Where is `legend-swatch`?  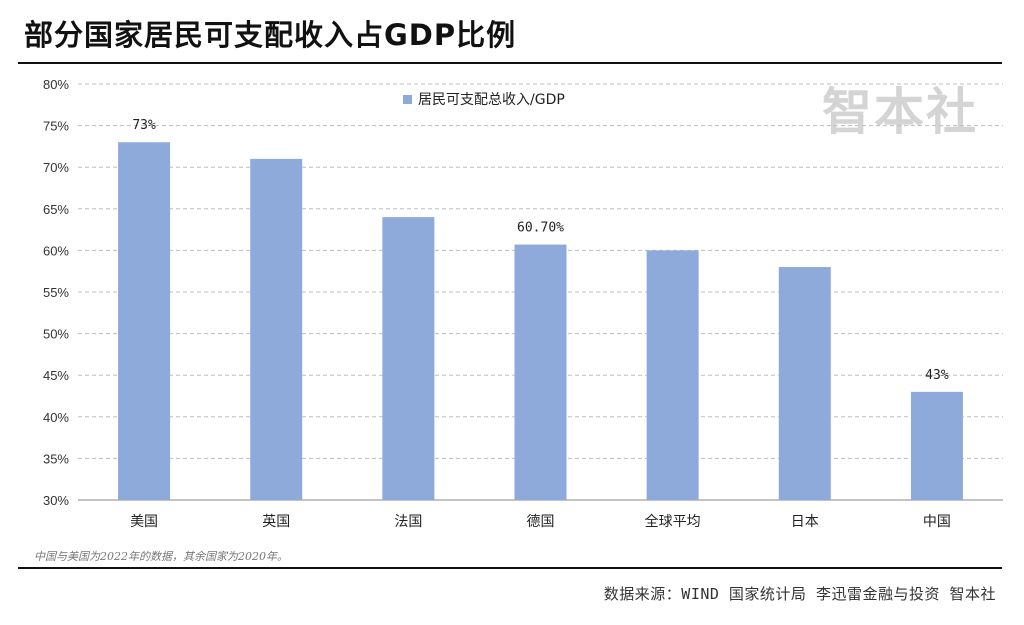
legend-swatch is located at coordinates (407, 99).